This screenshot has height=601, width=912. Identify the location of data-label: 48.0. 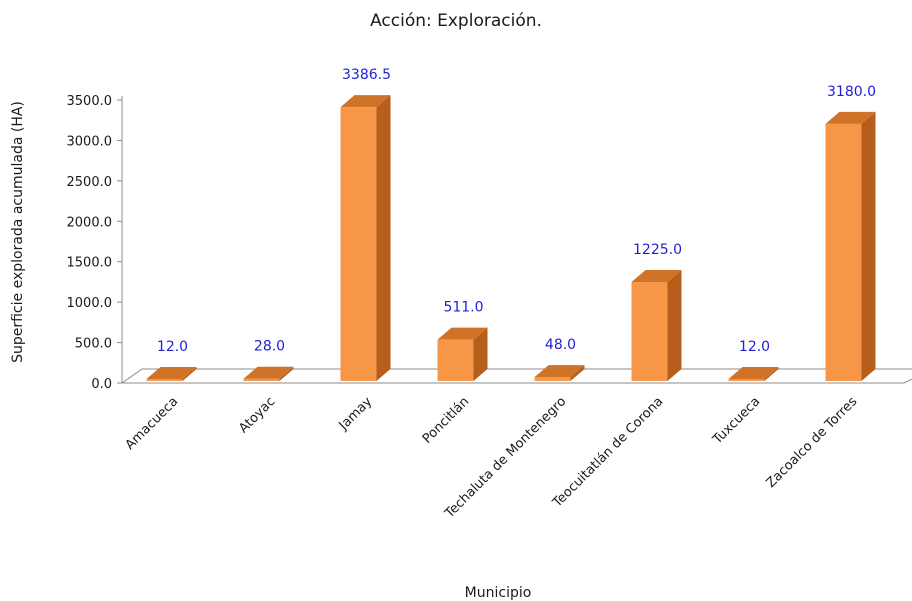
(560, 345).